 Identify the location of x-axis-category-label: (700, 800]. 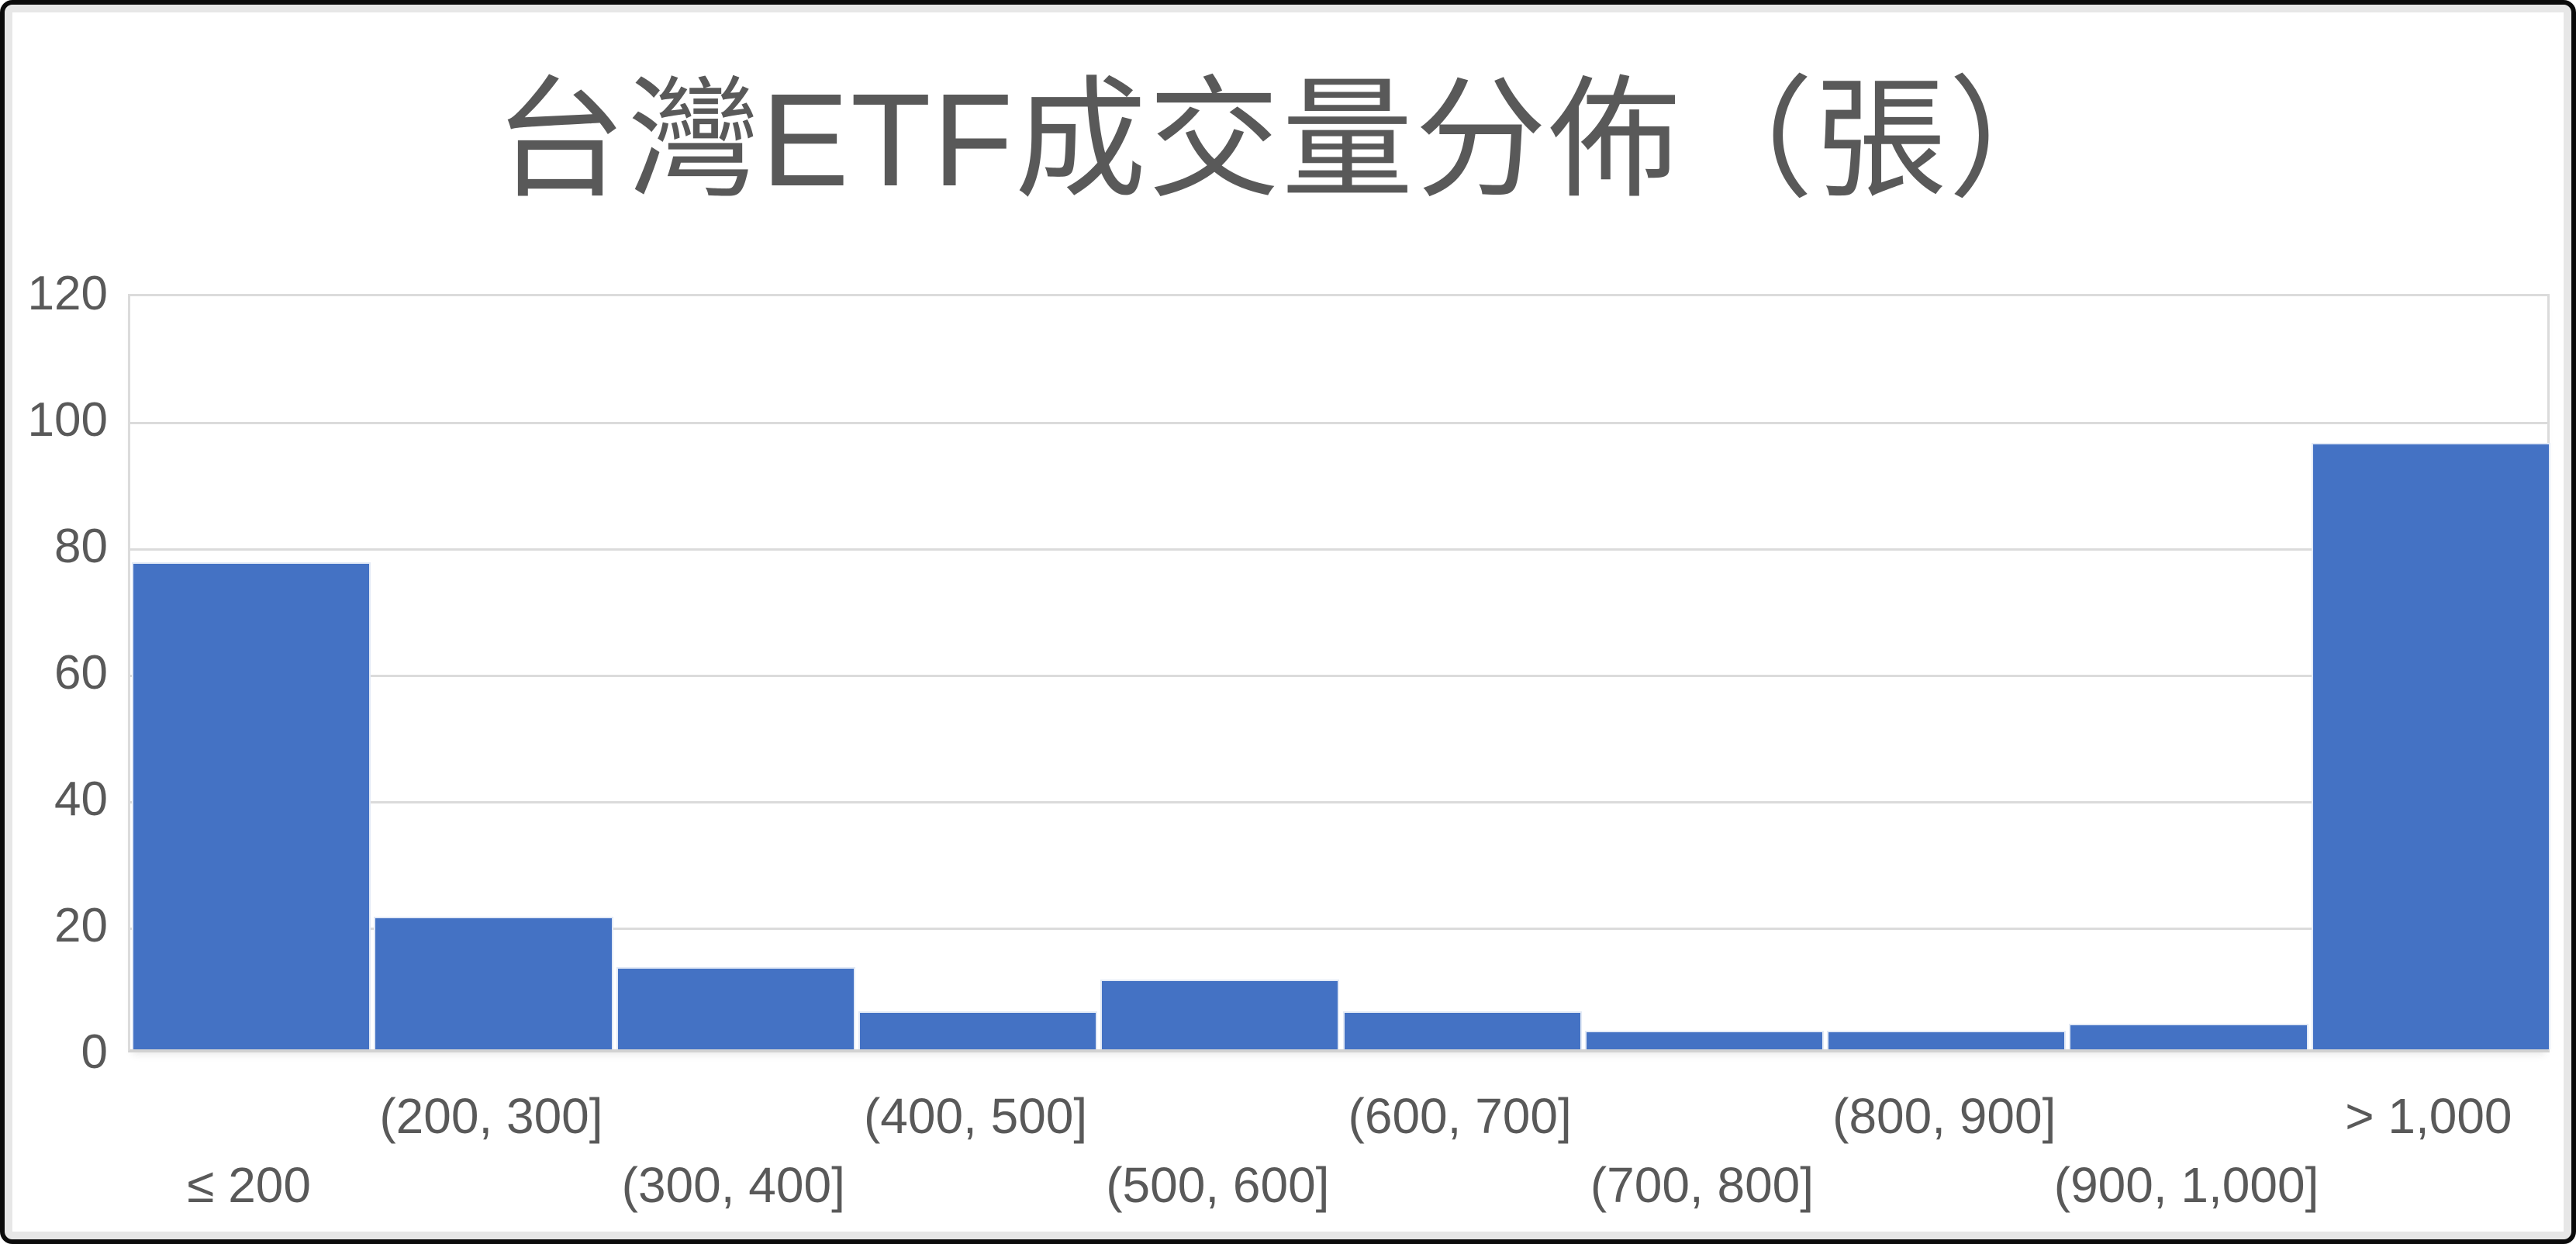
(1703, 1185).